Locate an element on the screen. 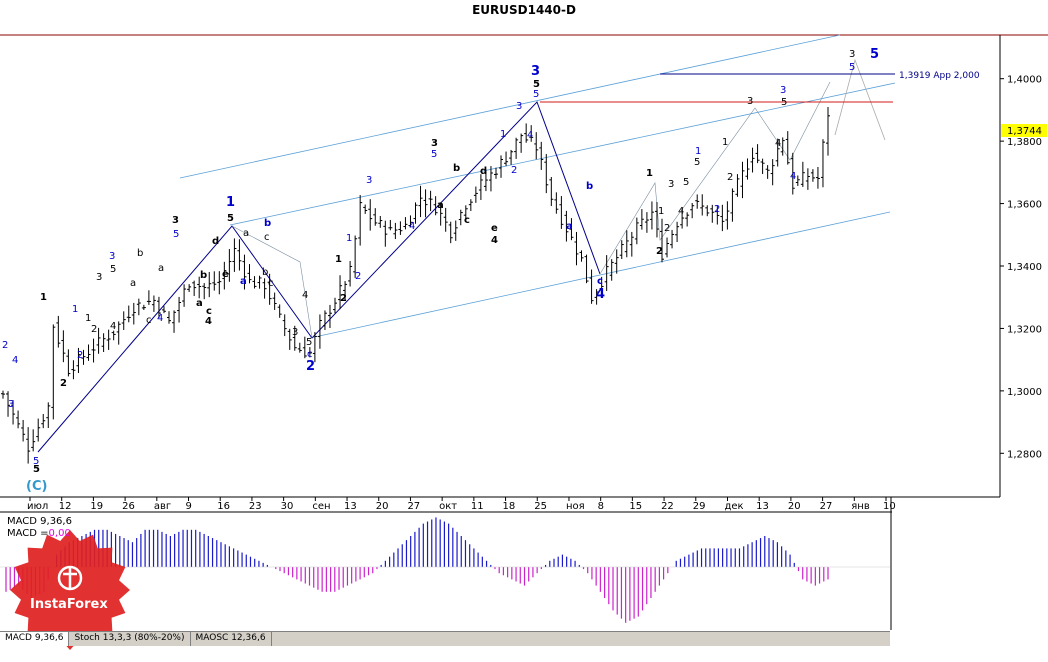  secondary-wave-line is located at coordinates (272, 282).